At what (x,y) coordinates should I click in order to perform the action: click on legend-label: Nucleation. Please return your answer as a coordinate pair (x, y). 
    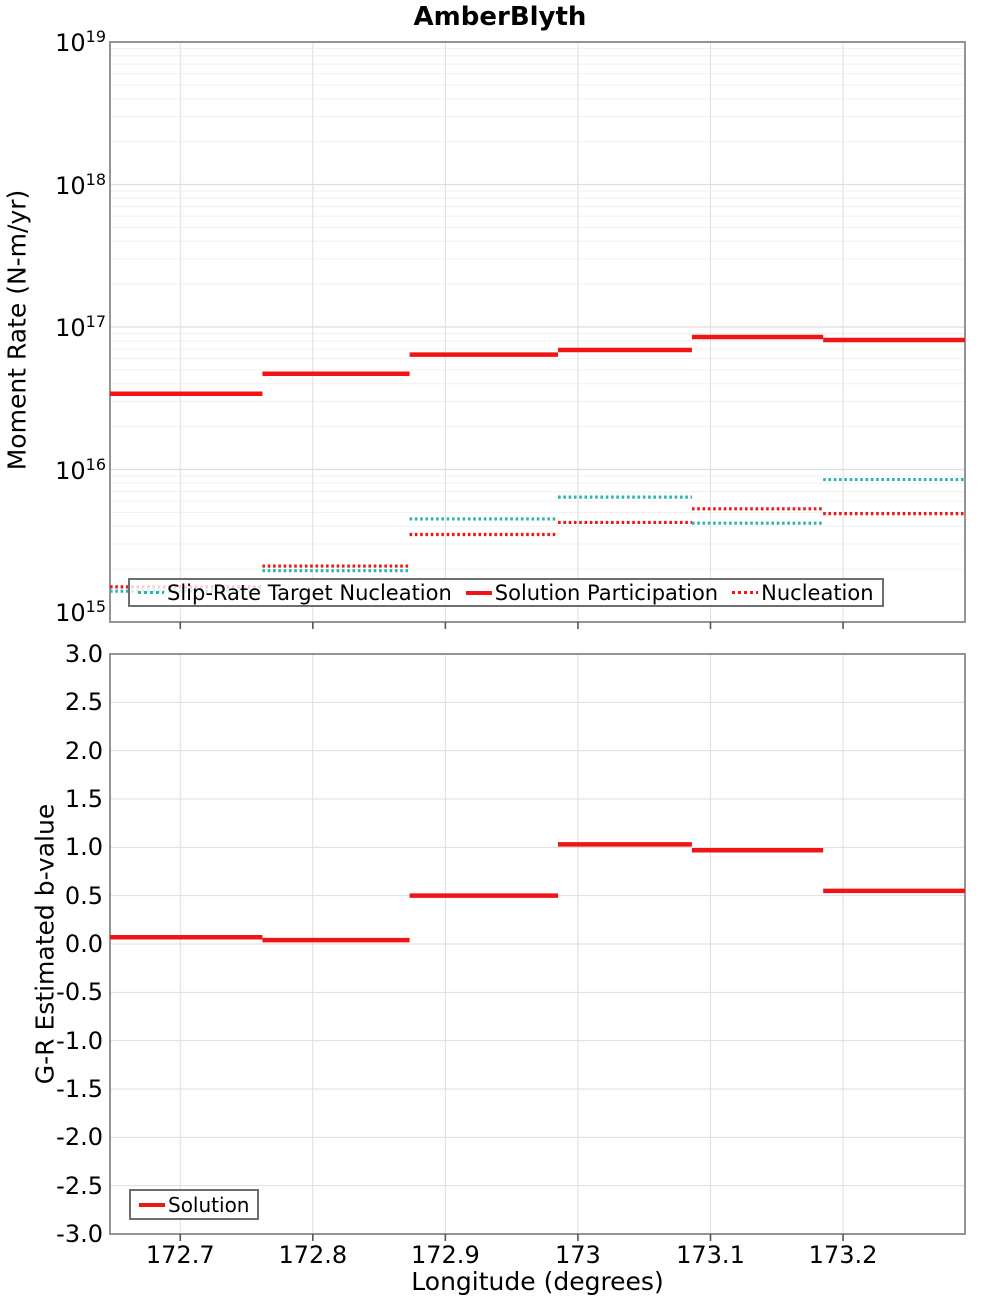
    Looking at the image, I should click on (817, 592).